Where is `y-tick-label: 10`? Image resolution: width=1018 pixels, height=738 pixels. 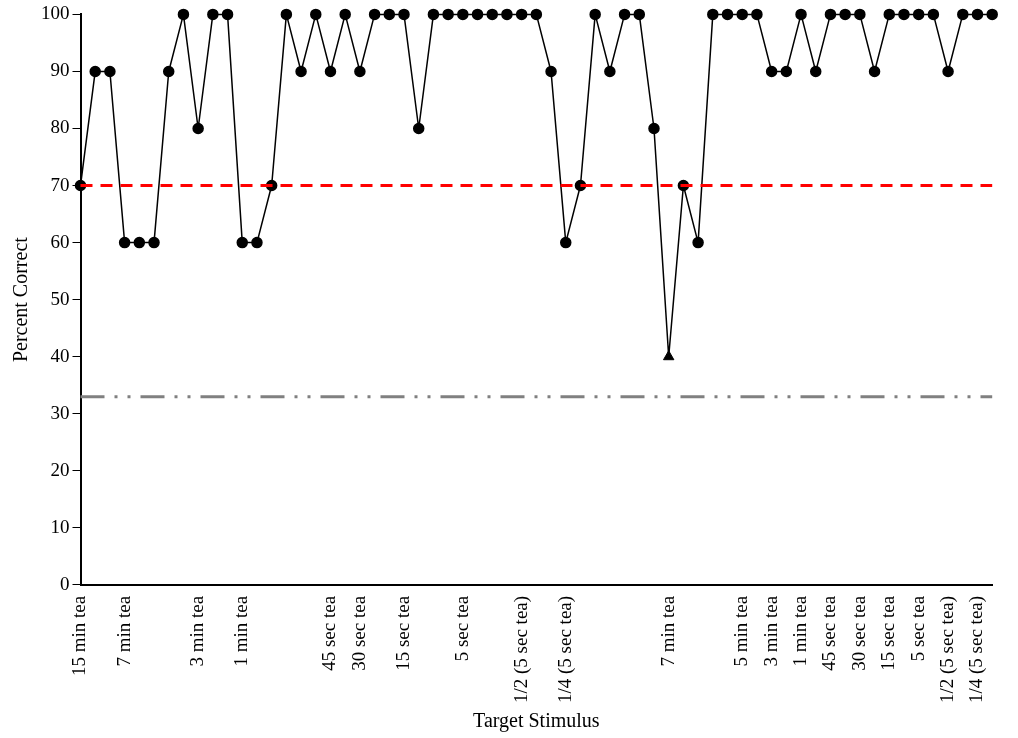
y-tick-label: 10 is located at coordinates (60, 526).